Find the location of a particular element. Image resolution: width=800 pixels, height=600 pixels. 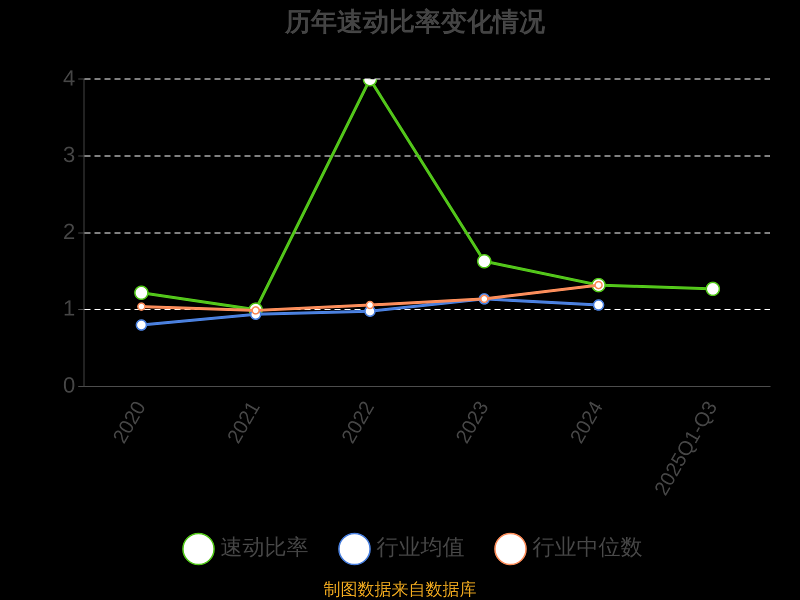

y-tick-label: 4 is located at coordinates (69, 77).